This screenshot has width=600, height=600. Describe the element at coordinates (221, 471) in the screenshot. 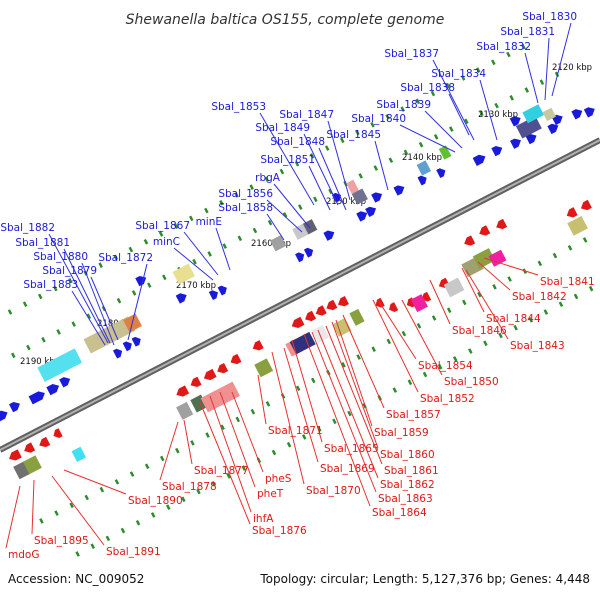

I see `gene-label-reverse: Sbal_1877` at that location.